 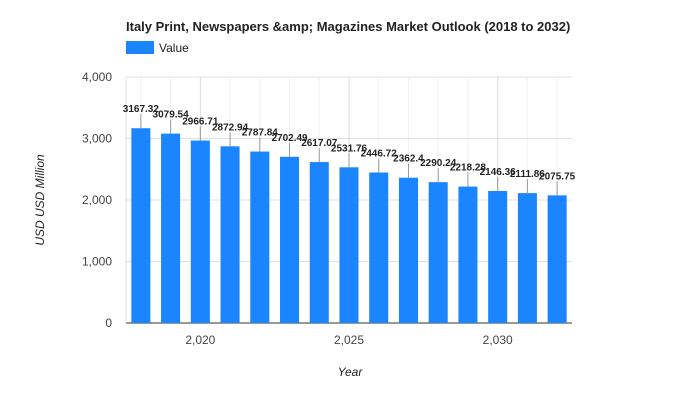 I want to click on y-tick-label: 1,000, so click(x=97, y=262).